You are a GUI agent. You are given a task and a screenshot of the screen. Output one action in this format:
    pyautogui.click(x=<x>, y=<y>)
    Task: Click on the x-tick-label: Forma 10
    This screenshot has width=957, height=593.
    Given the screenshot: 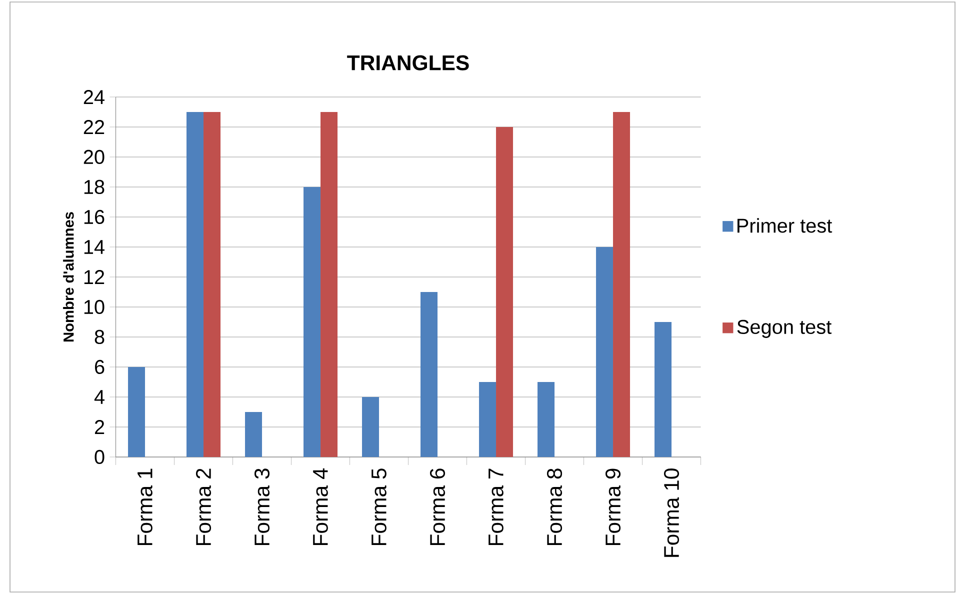 What is the action you would take?
    pyautogui.click(x=672, y=512)
    